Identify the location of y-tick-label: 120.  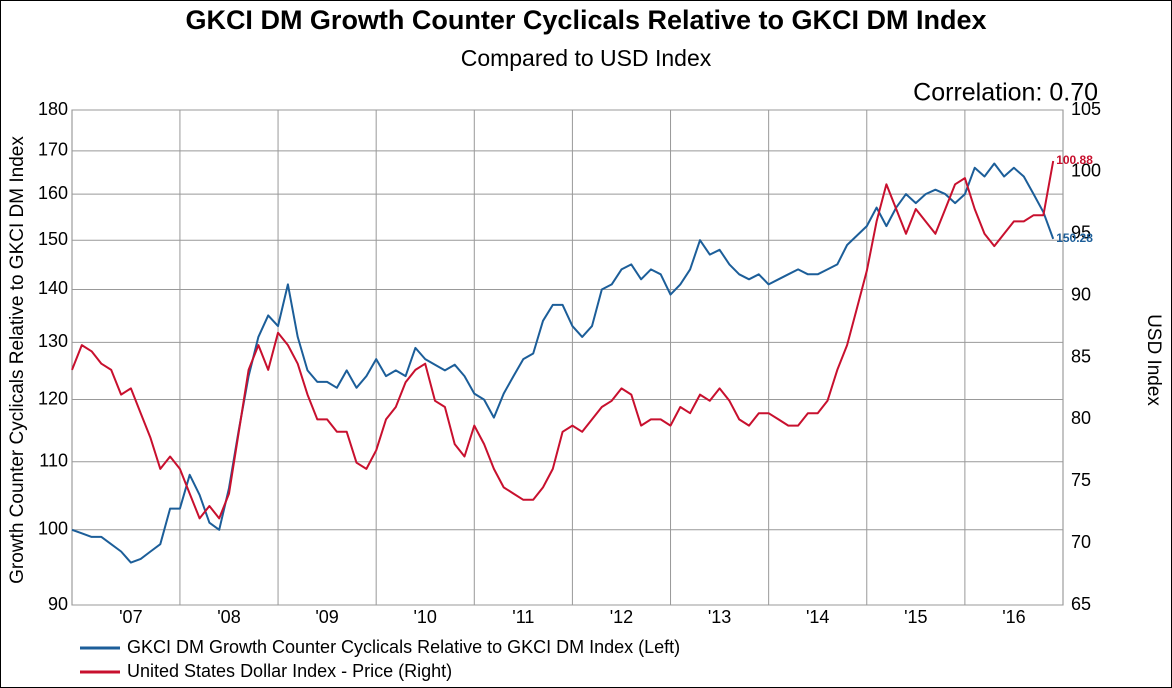
(53, 398).